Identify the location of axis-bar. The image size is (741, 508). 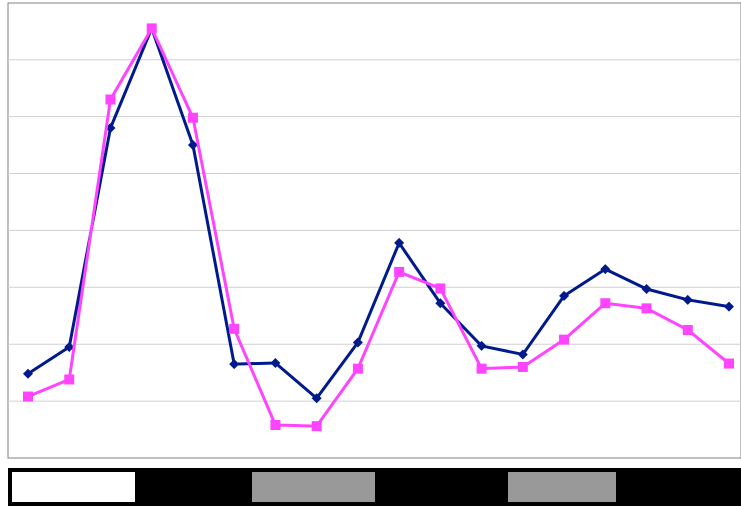
(374, 487).